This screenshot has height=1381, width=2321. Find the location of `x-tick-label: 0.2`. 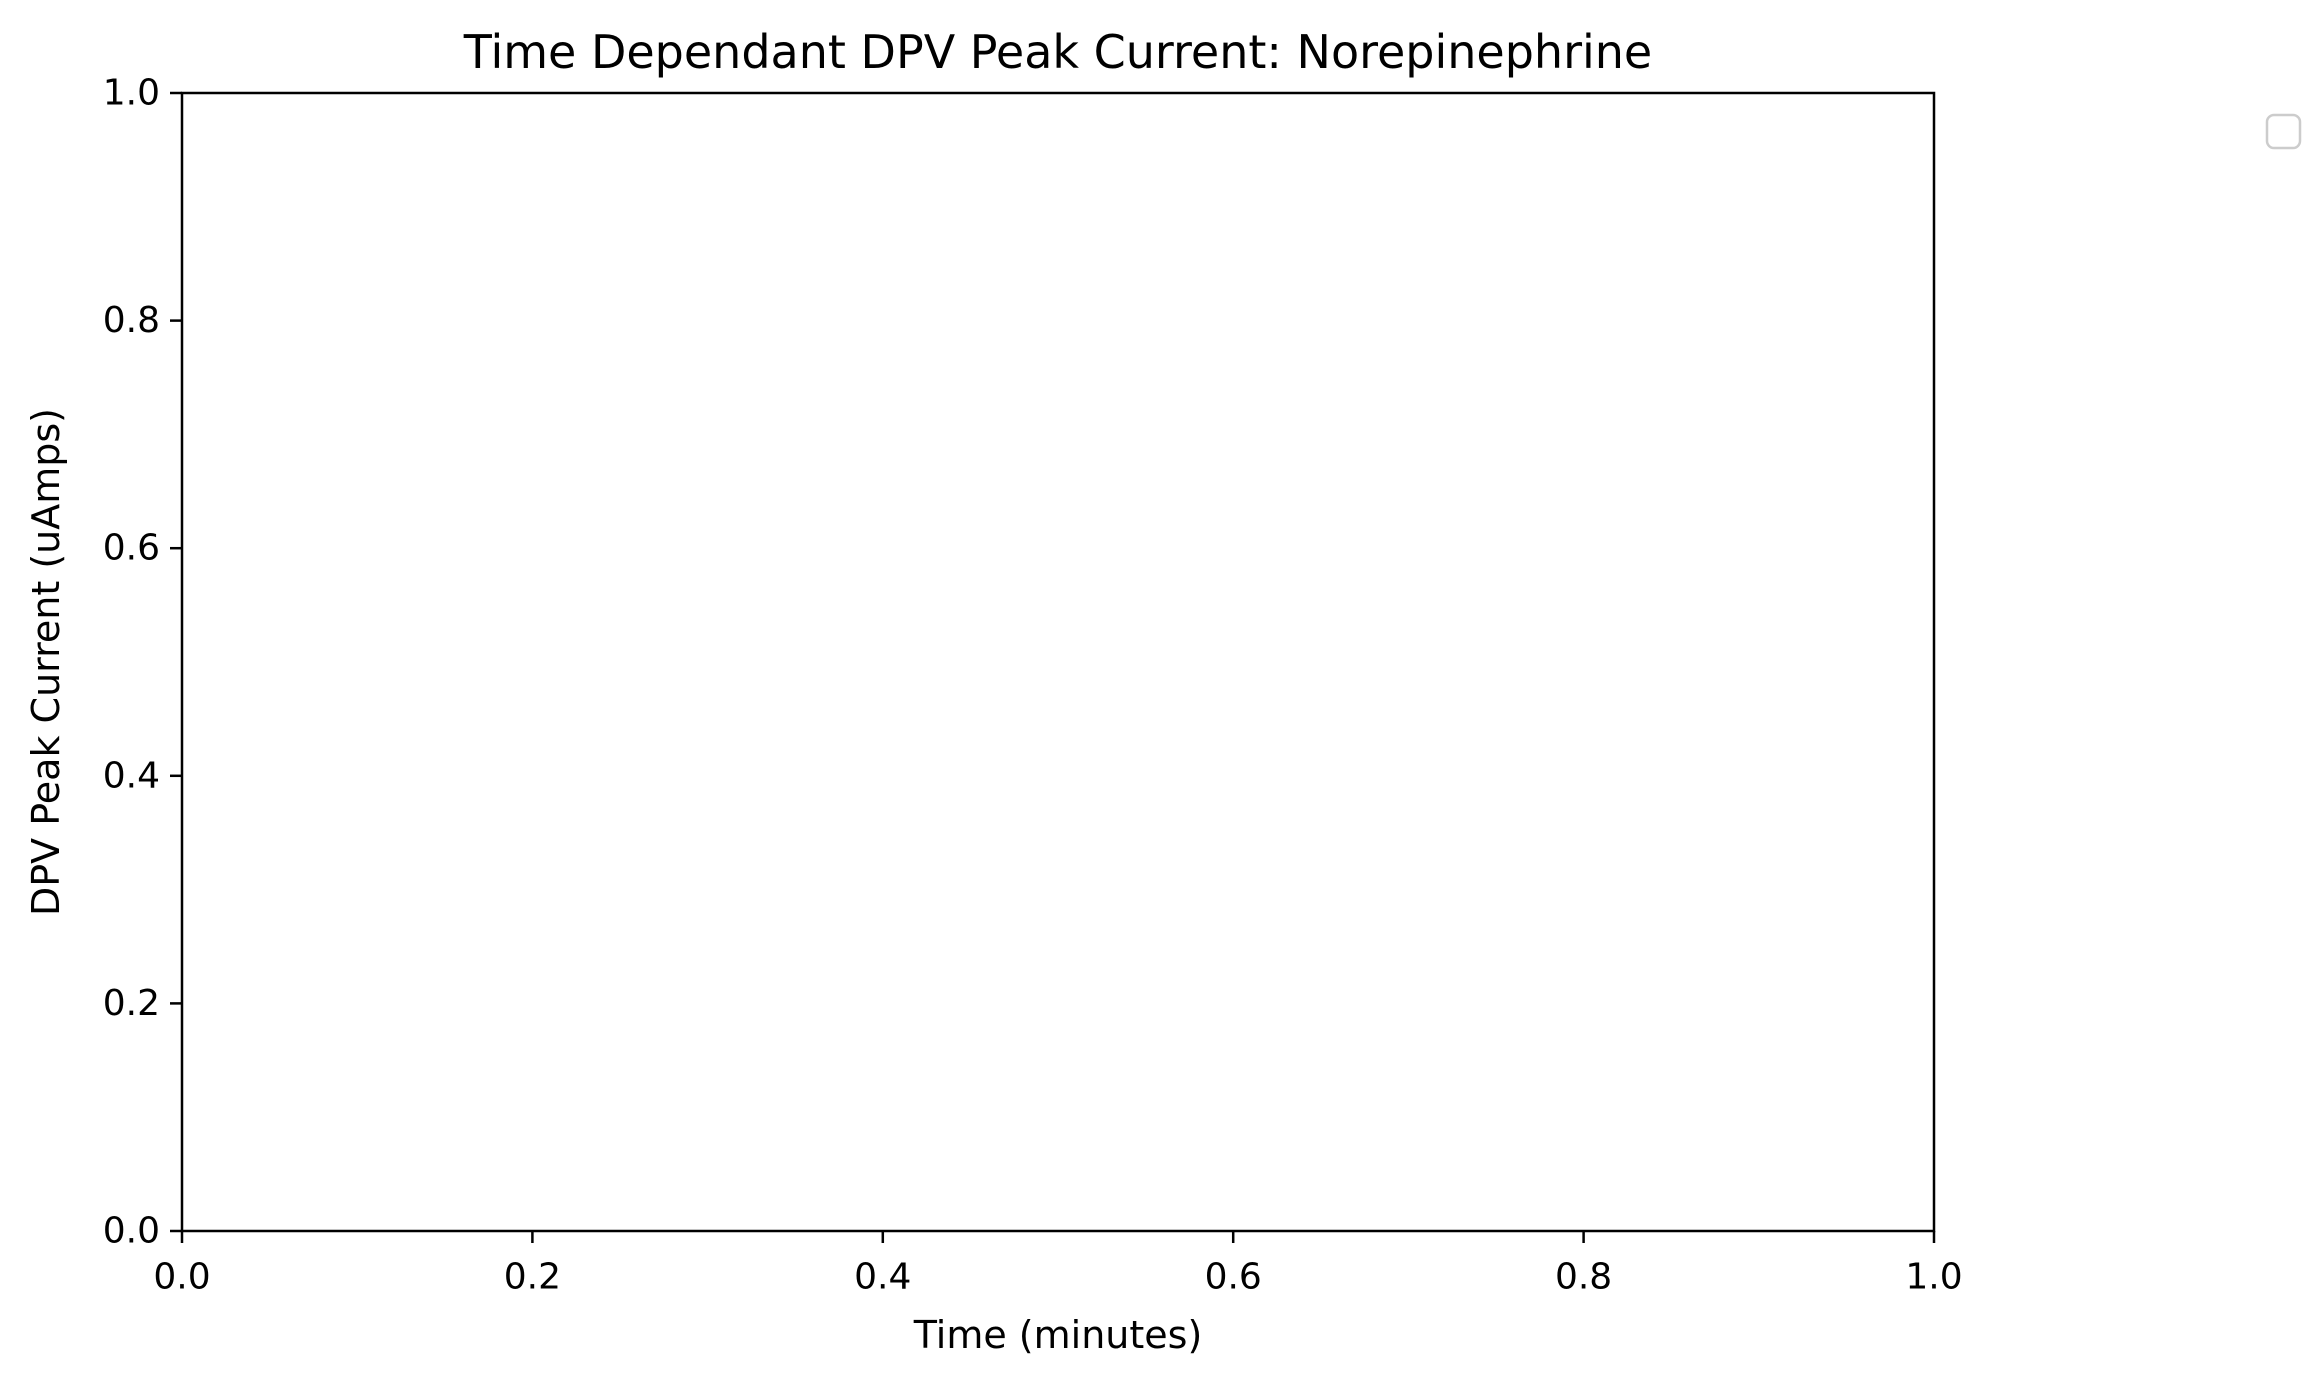

x-tick-label: 0.2 is located at coordinates (532, 1277).